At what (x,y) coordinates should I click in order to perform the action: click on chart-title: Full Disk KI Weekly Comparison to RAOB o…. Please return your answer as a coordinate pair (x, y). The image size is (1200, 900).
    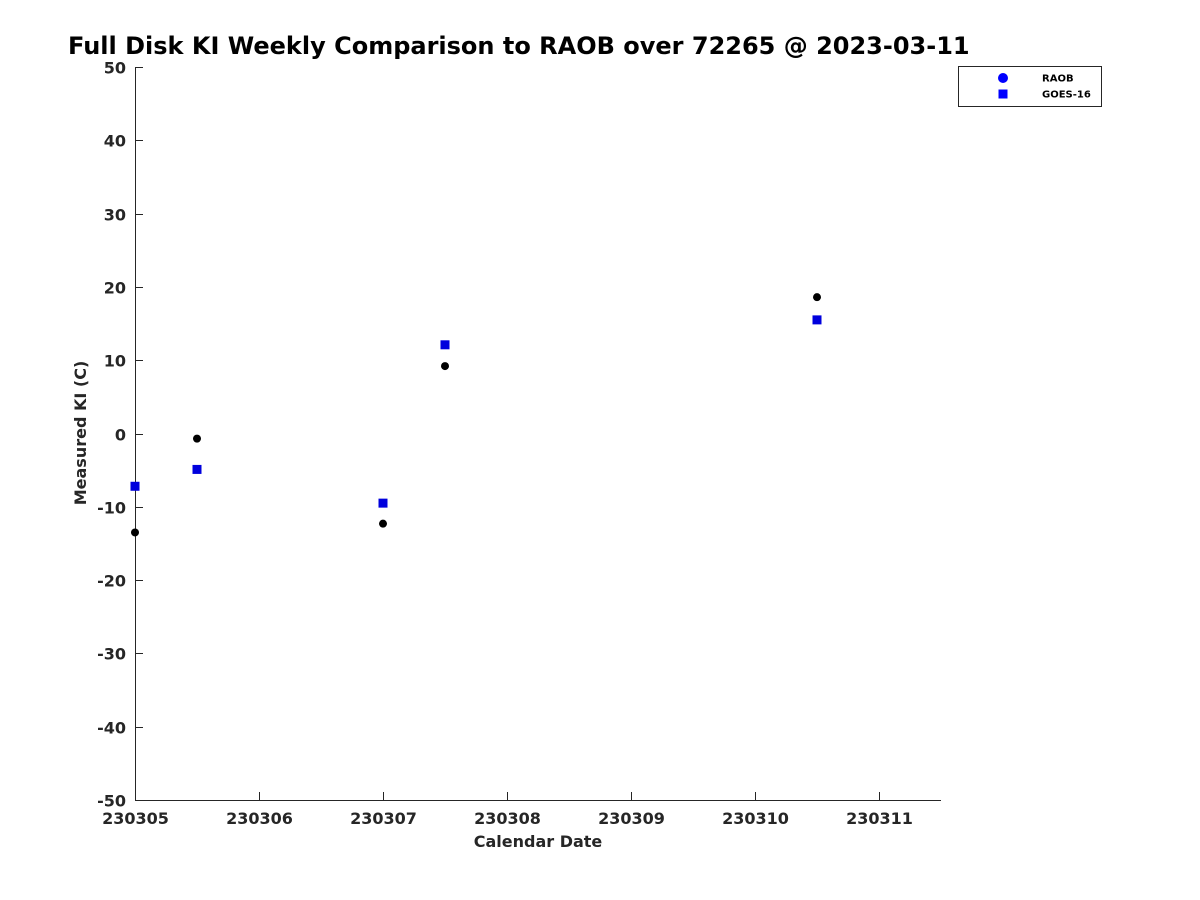
    Looking at the image, I should click on (519, 46).